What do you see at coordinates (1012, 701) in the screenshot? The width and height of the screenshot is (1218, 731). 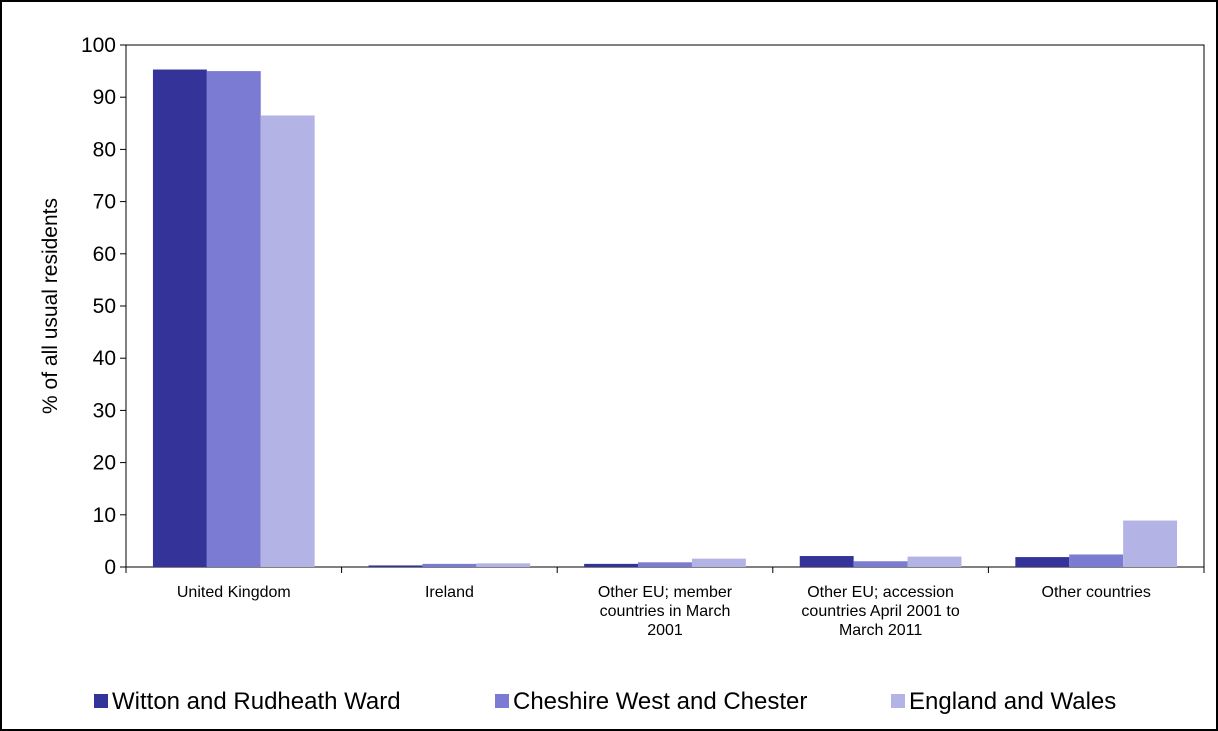 I see `legend-label: England and Wales` at bounding box center [1012, 701].